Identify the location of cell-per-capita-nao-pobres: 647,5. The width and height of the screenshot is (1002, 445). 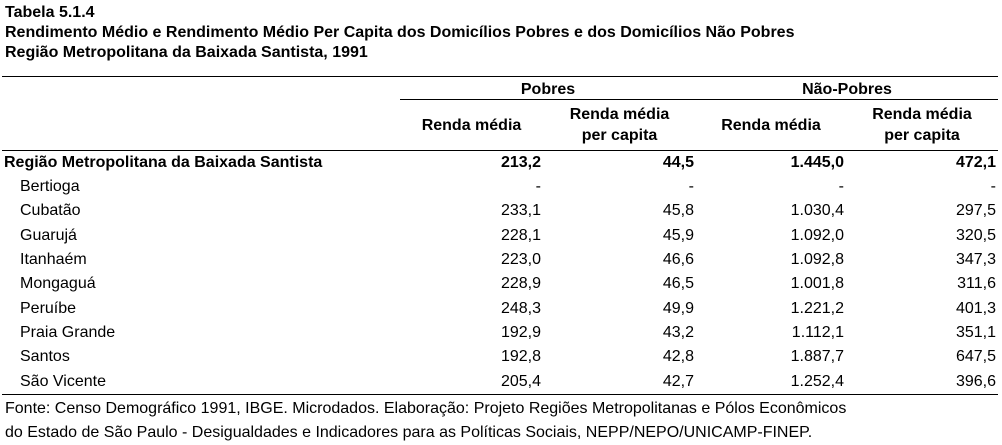
(975, 357).